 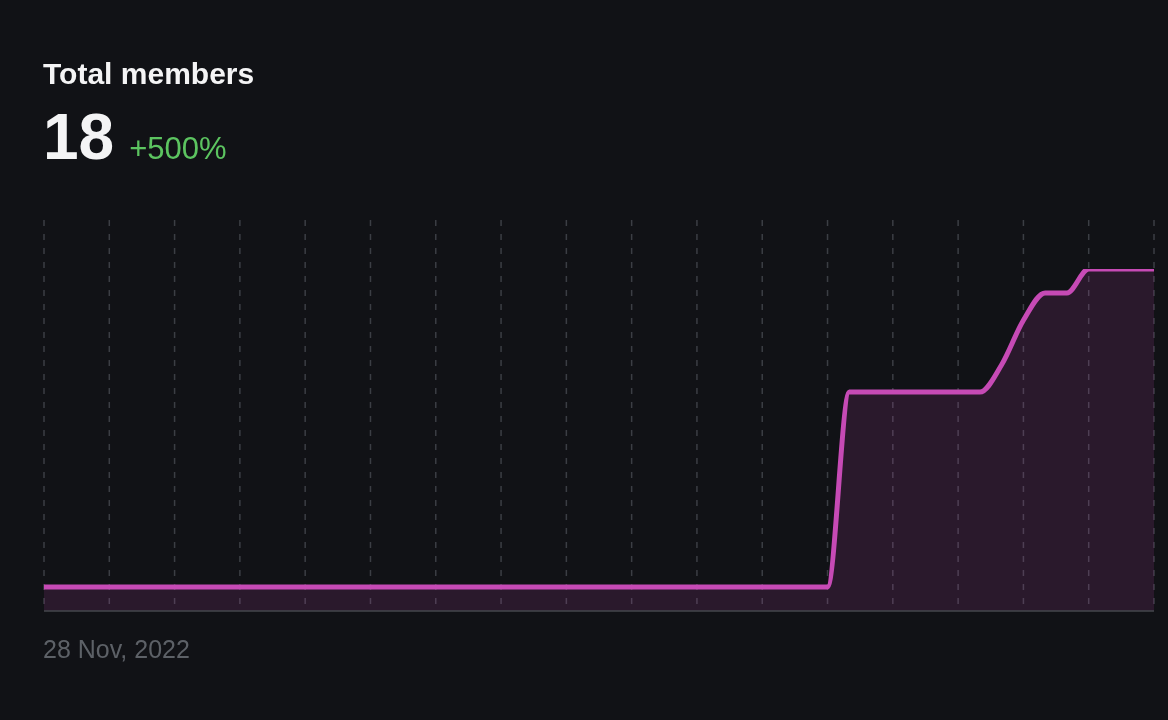 What do you see at coordinates (116, 649) in the screenshot?
I see `text: 28 Nov, 2022` at bounding box center [116, 649].